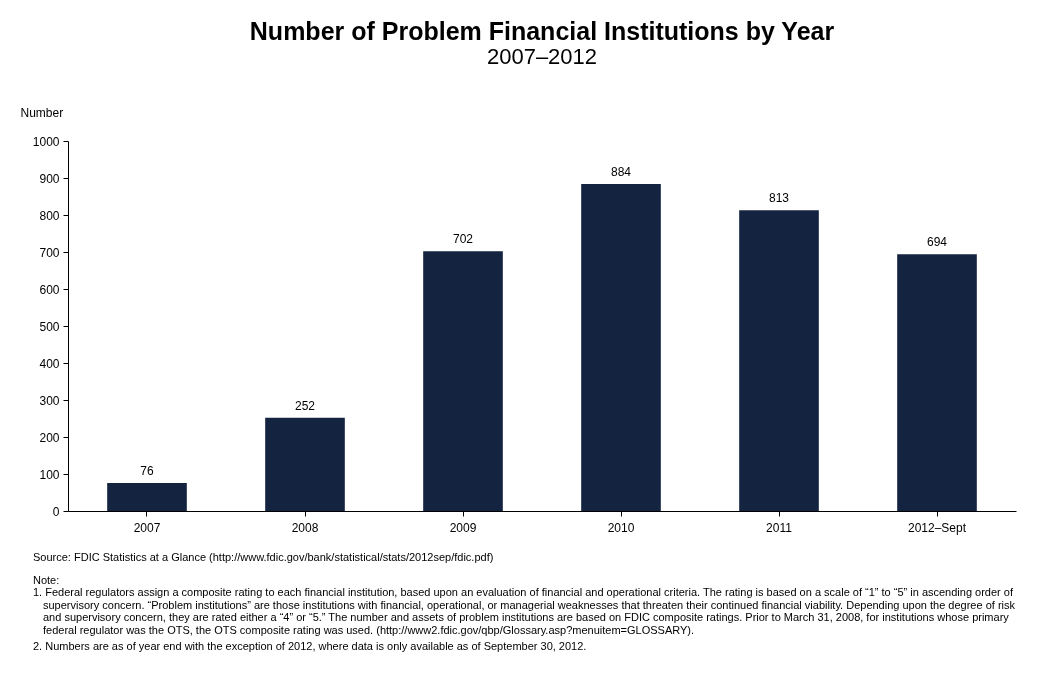  What do you see at coordinates (937, 527) in the screenshot?
I see `x-tick-label: 2012–Sept` at bounding box center [937, 527].